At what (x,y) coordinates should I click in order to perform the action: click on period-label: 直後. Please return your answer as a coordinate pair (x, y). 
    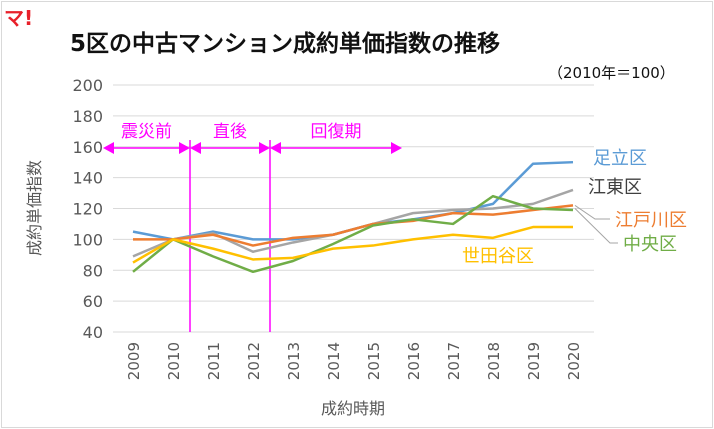
    Looking at the image, I should click on (230, 132).